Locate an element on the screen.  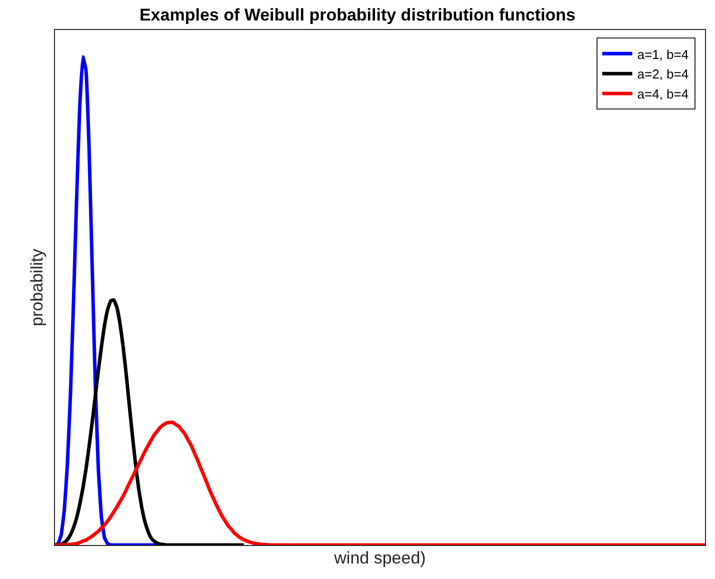
x-axis-title: wind speed) is located at coordinates (379, 558).